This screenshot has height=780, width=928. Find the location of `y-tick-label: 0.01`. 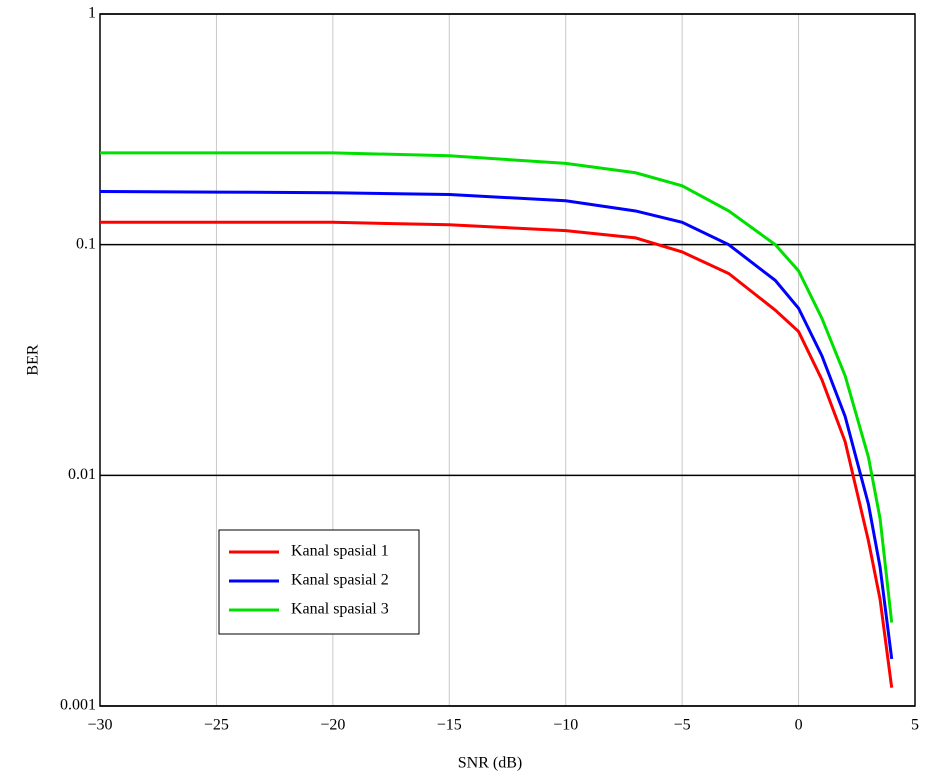

y-tick-label: 0.01 is located at coordinates (82, 474).